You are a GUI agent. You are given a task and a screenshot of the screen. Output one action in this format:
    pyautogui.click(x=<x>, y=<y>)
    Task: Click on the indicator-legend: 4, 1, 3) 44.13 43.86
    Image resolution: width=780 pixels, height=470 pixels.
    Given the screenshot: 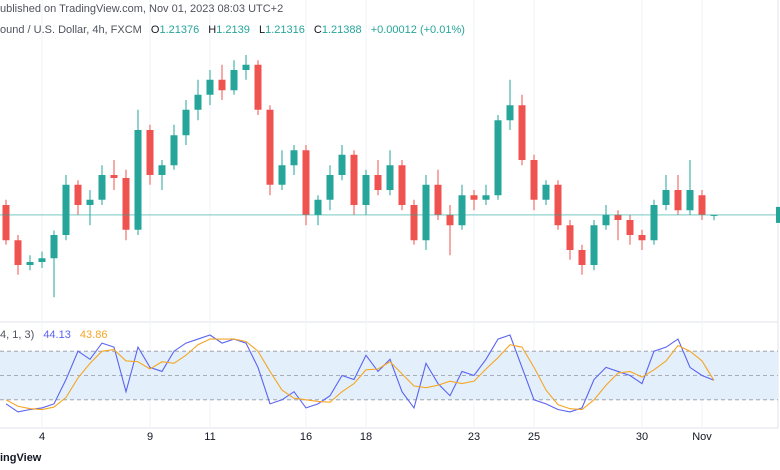 What is the action you would take?
    pyautogui.click(x=53, y=335)
    